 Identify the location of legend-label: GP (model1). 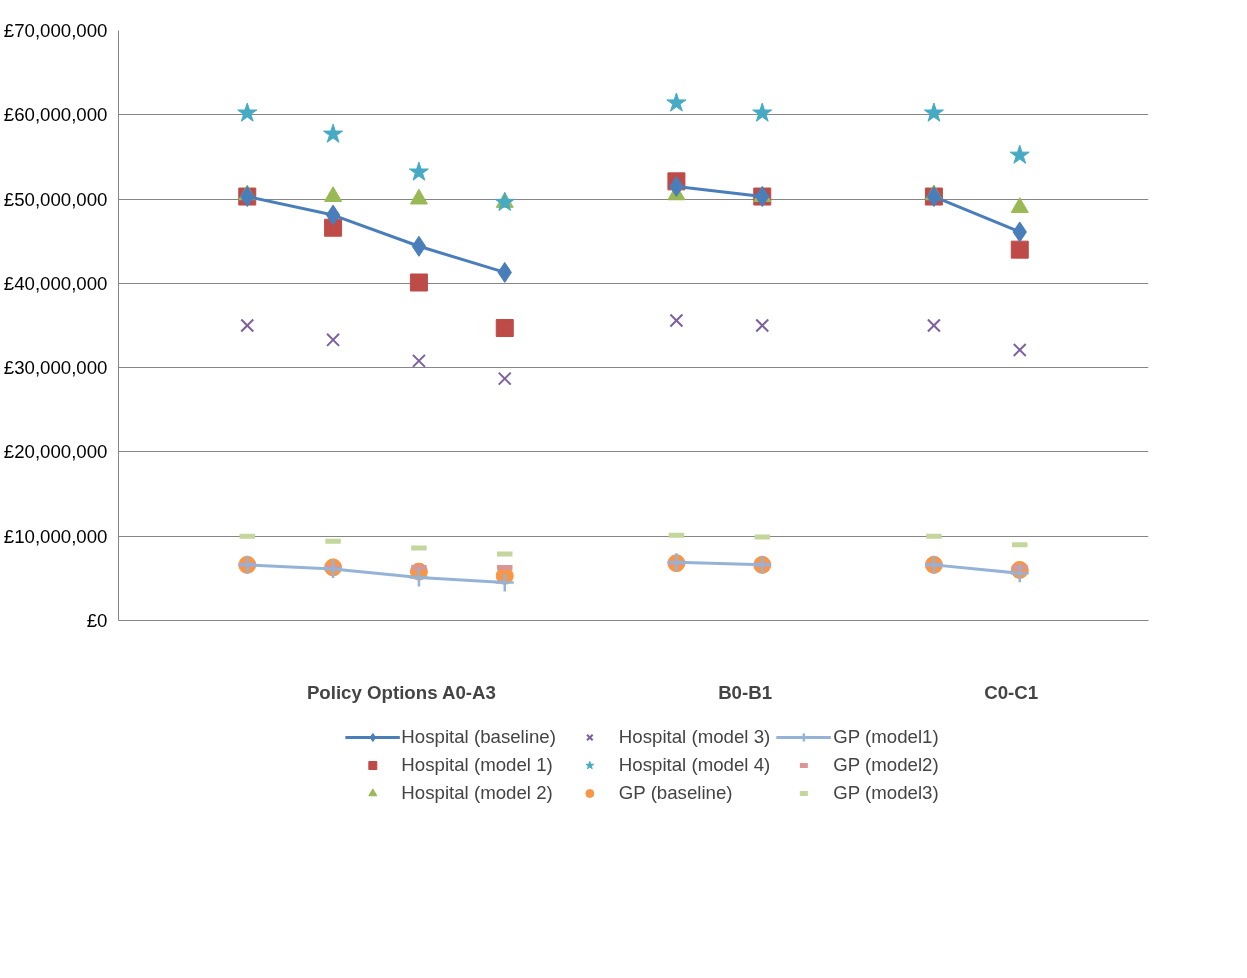
(886, 737).